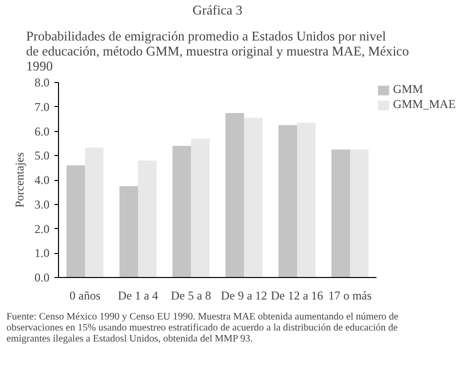 The height and width of the screenshot is (383, 472). I want to click on legend-label: GMM, so click(408, 89).